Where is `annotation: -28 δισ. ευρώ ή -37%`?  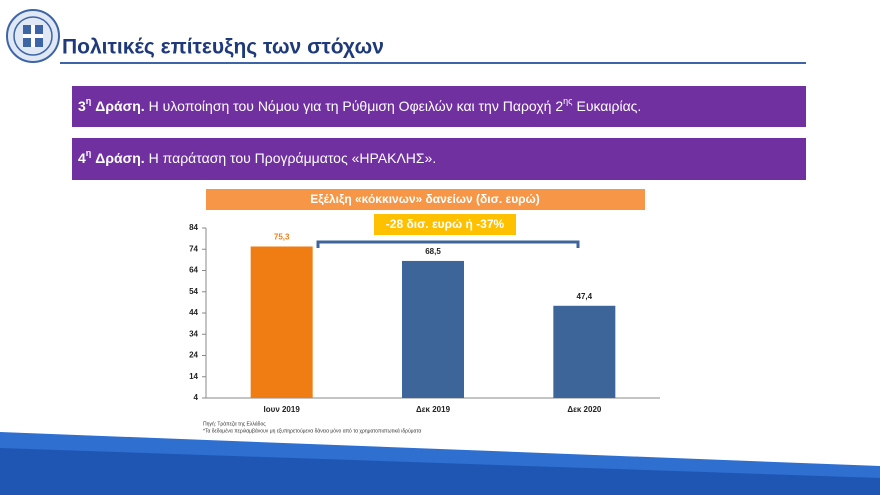
annotation: -28 δισ. ευρώ ή -37% is located at coordinates (445, 224).